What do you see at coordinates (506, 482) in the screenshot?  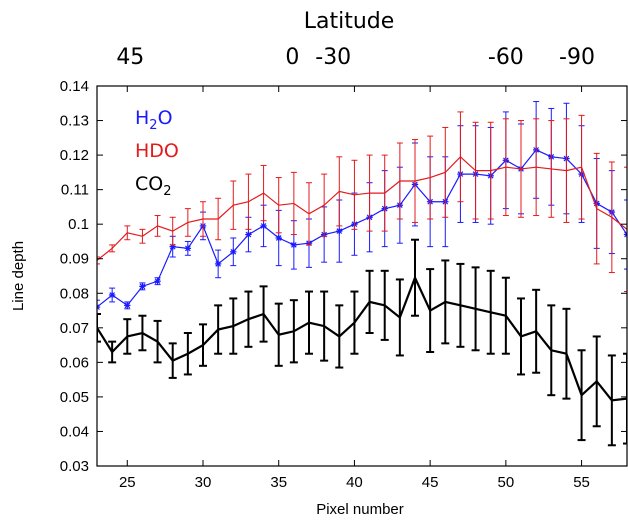 I see `x-tick-label: 50` at bounding box center [506, 482].